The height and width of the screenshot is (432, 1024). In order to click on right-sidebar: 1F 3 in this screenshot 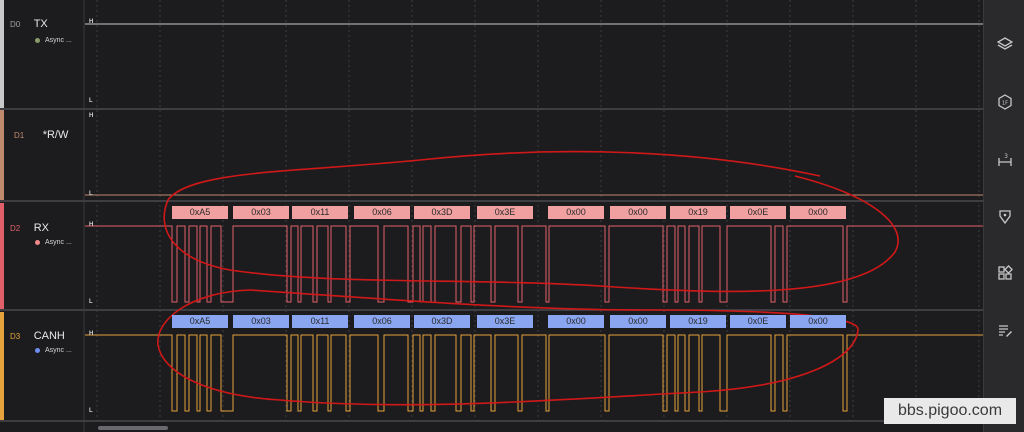, I will do `click(1003, 216)`.